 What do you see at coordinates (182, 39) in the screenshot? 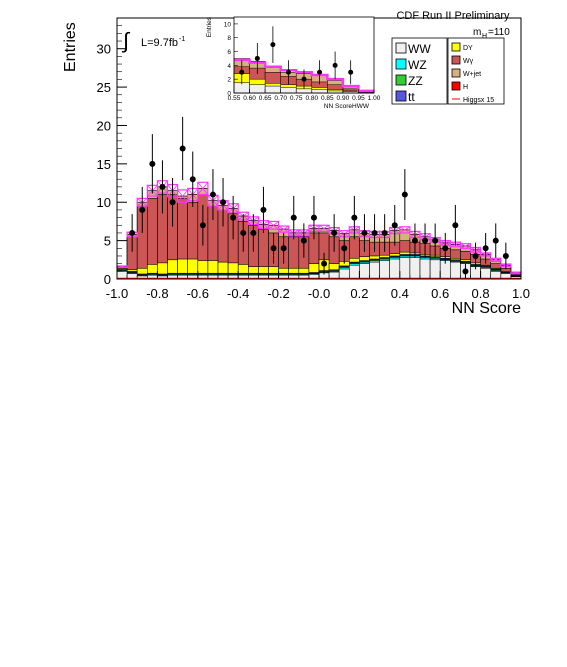
I see `lumi-exponent: -1` at bounding box center [182, 39].